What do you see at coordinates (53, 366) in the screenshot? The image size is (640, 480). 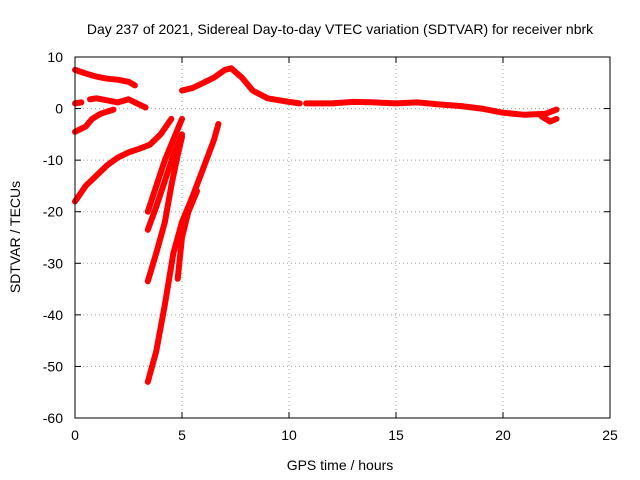 I see `y-tick-label: -50` at bounding box center [53, 366].